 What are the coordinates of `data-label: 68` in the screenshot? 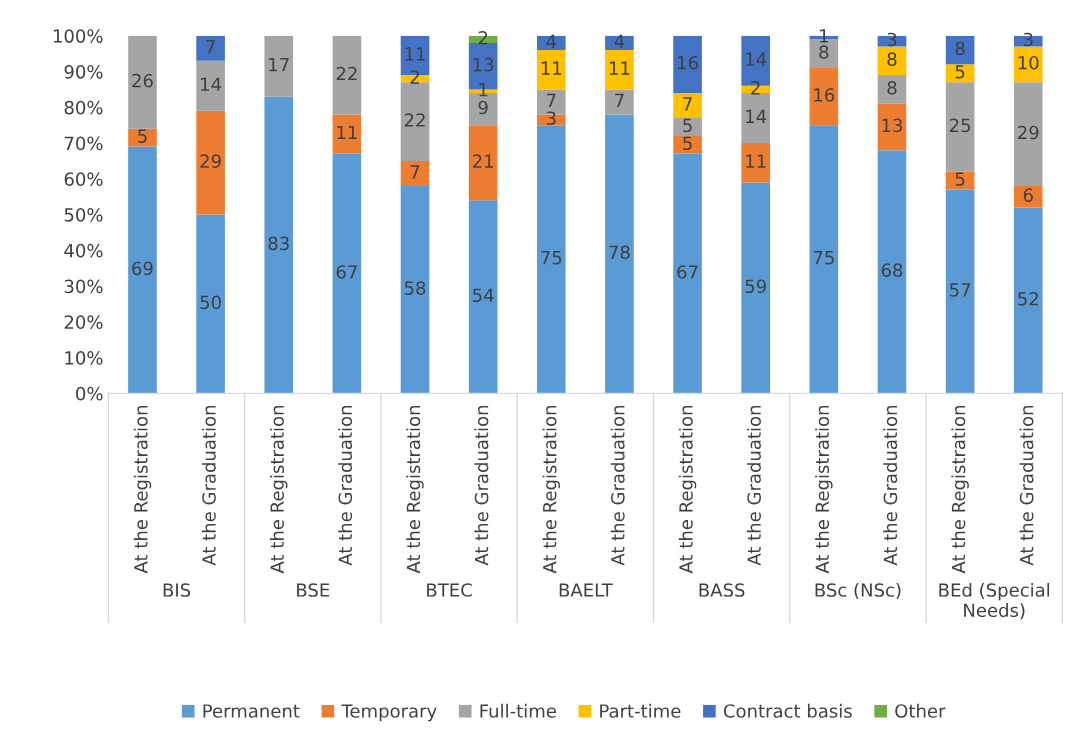 It's located at (892, 270).